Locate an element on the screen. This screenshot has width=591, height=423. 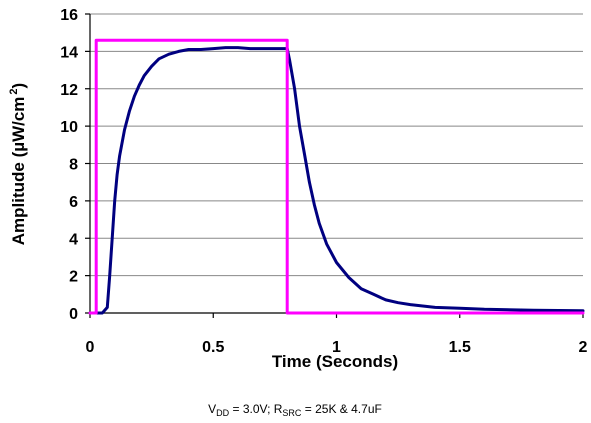
caption-r-rest: = 25K & 4.7uF is located at coordinates (341, 409).